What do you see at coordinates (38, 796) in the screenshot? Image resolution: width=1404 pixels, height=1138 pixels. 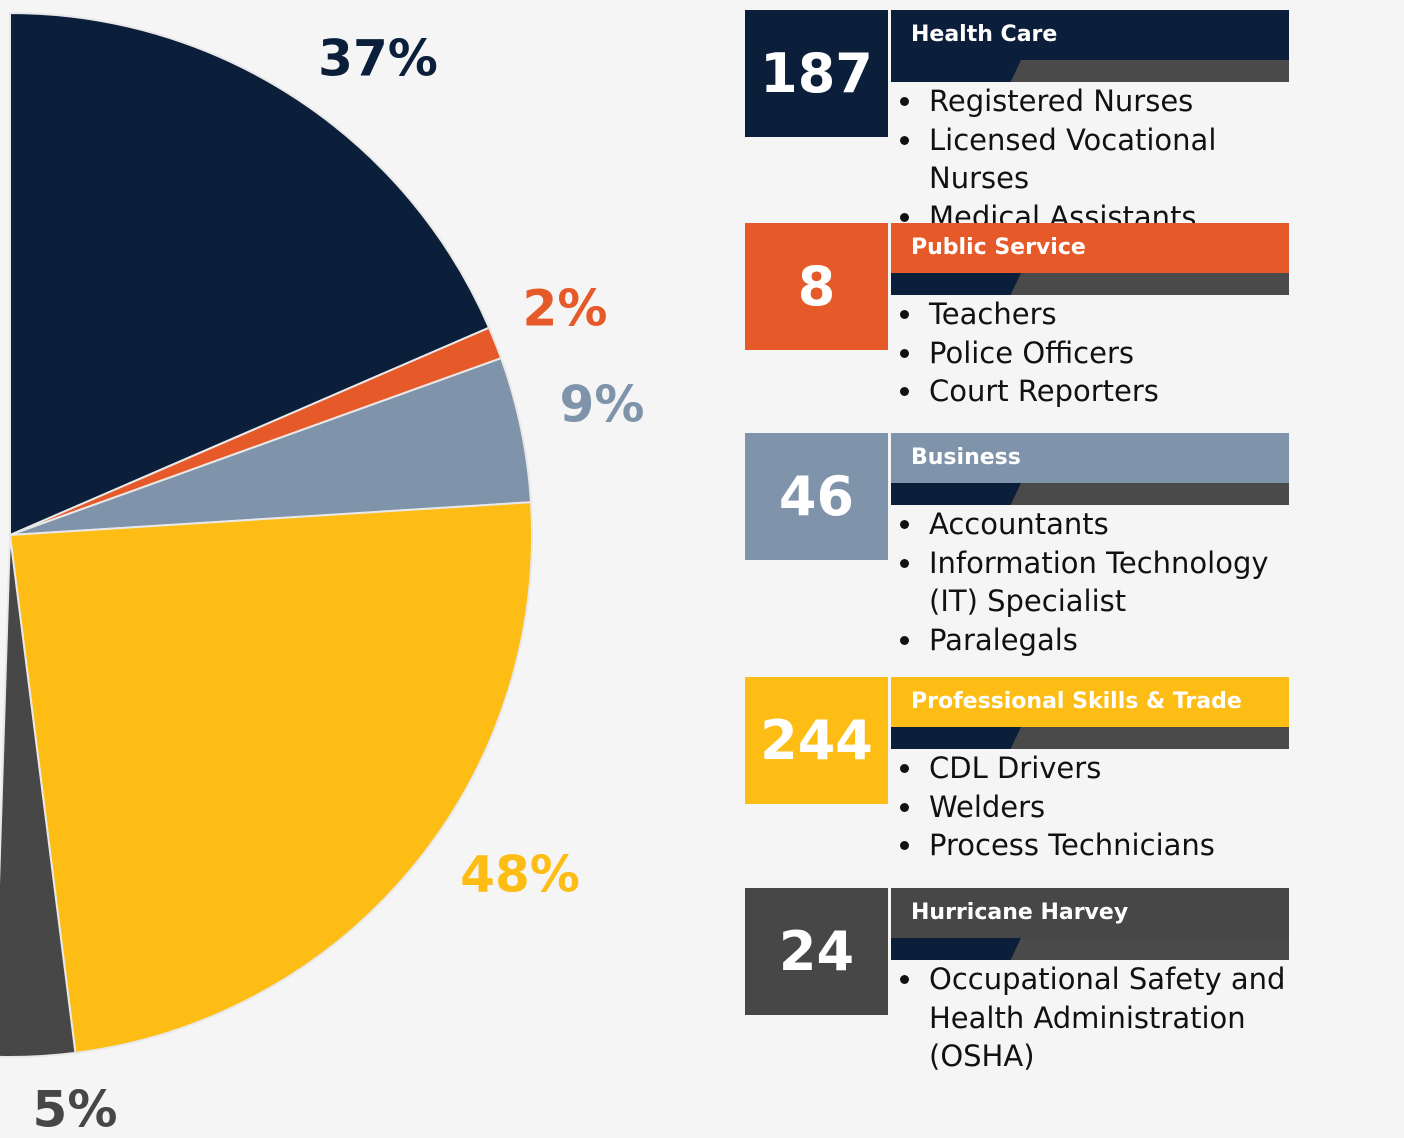 I see `pie-slice` at bounding box center [38, 796].